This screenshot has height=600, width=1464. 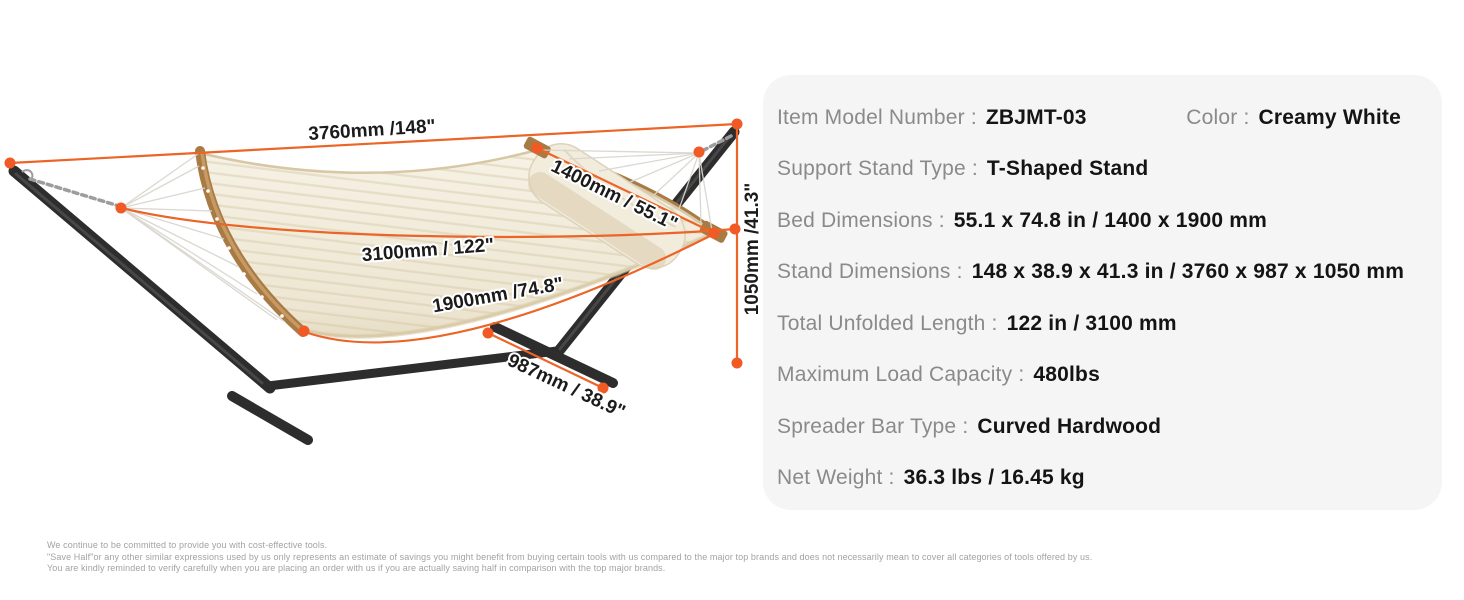 I want to click on spec-value: 36.3 lbs / 16.45 kg, so click(x=994, y=478).